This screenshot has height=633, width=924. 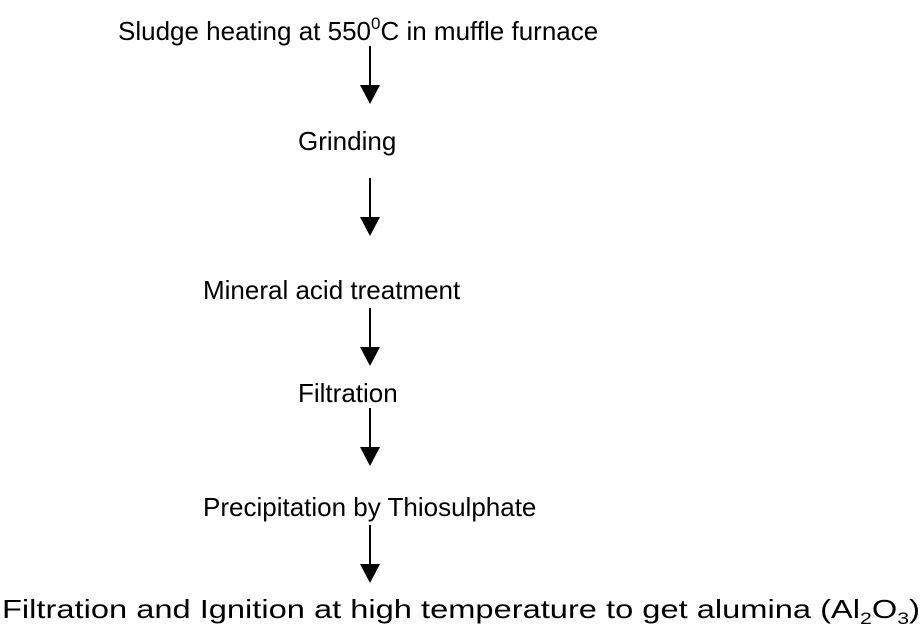 What do you see at coordinates (903, 618) in the screenshot?
I see `subscript: 3` at bounding box center [903, 618].